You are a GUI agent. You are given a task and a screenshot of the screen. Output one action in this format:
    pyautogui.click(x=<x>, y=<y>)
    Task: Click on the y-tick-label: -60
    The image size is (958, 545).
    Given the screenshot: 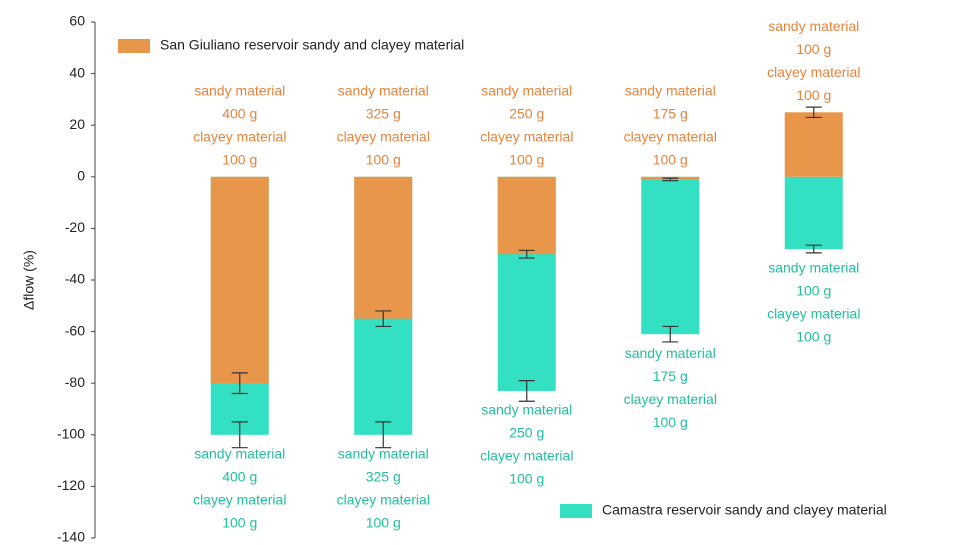 What is the action you would take?
    pyautogui.click(x=75, y=330)
    